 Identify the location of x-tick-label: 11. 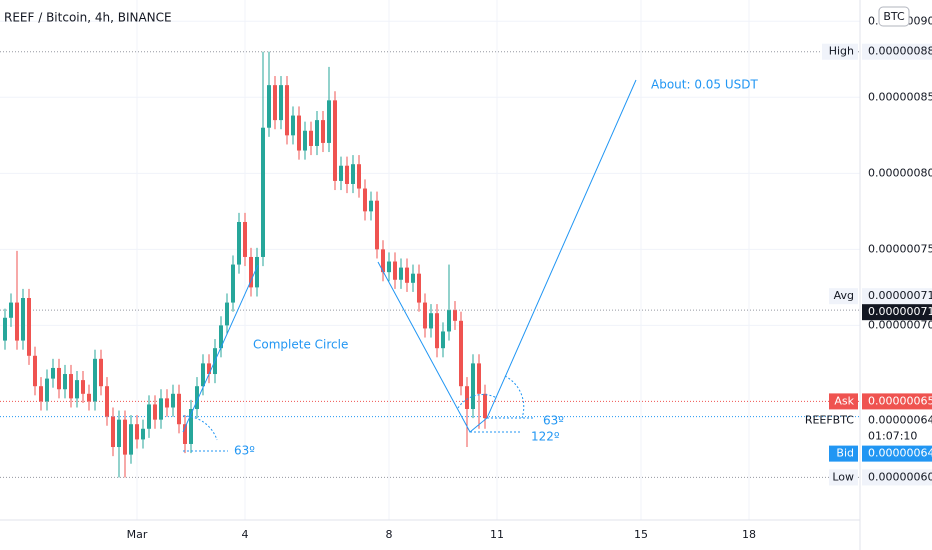
(497, 534).